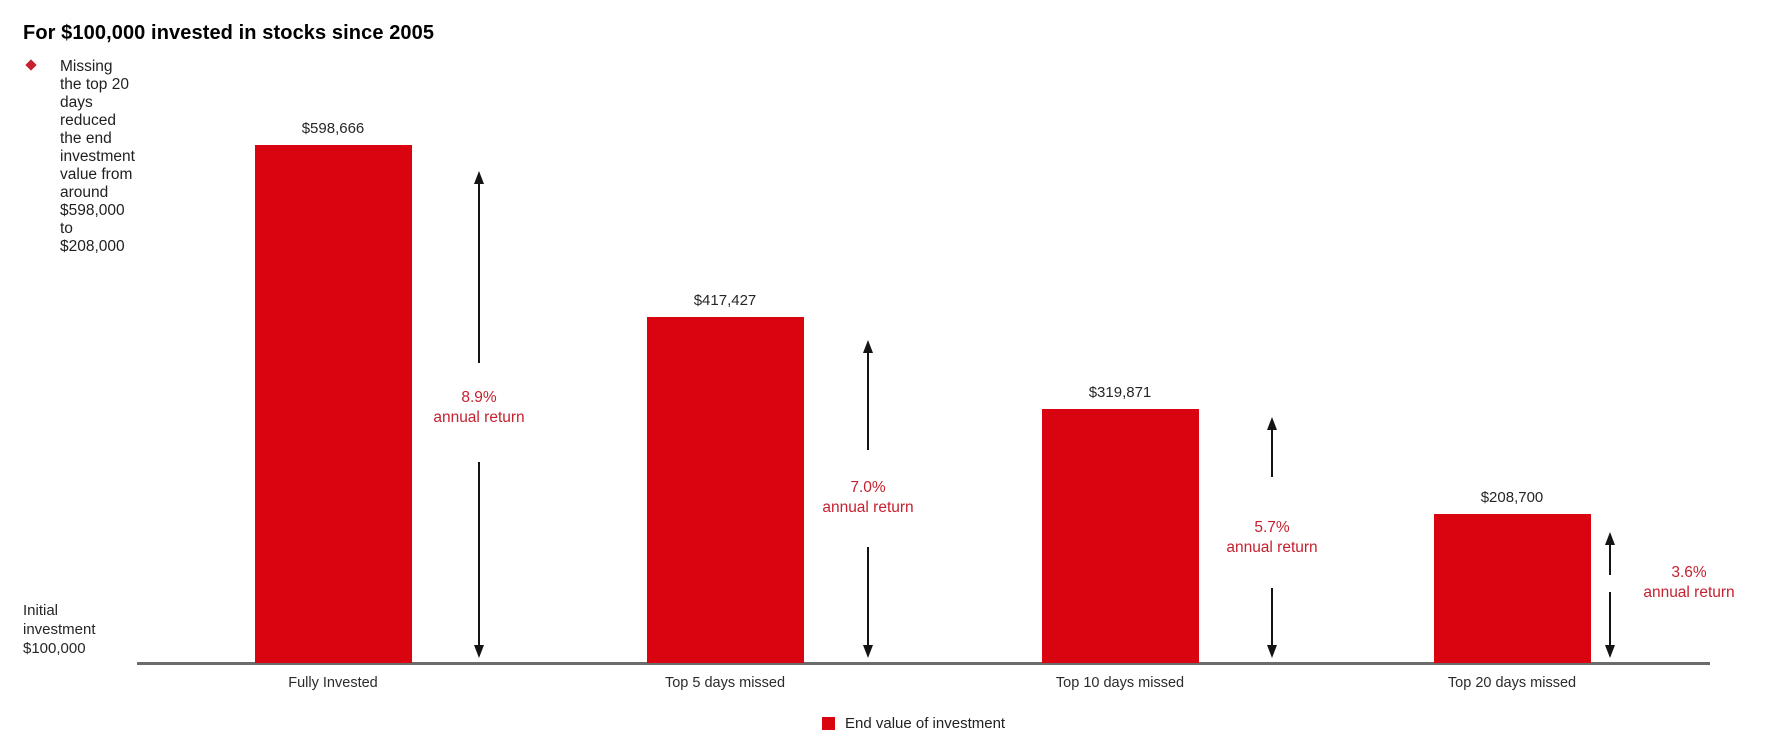 Image resolution: width=1777 pixels, height=741 pixels. Describe the element at coordinates (923, 663) in the screenshot. I see `x-axis-line` at that location.